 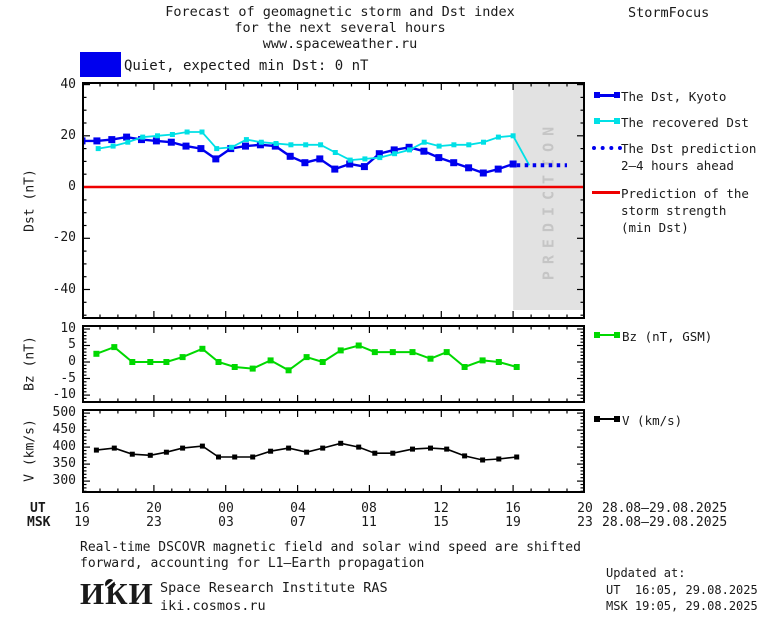 I want to click on series-the-recovered-dst-prediction-segment-, so click(x=521, y=150).